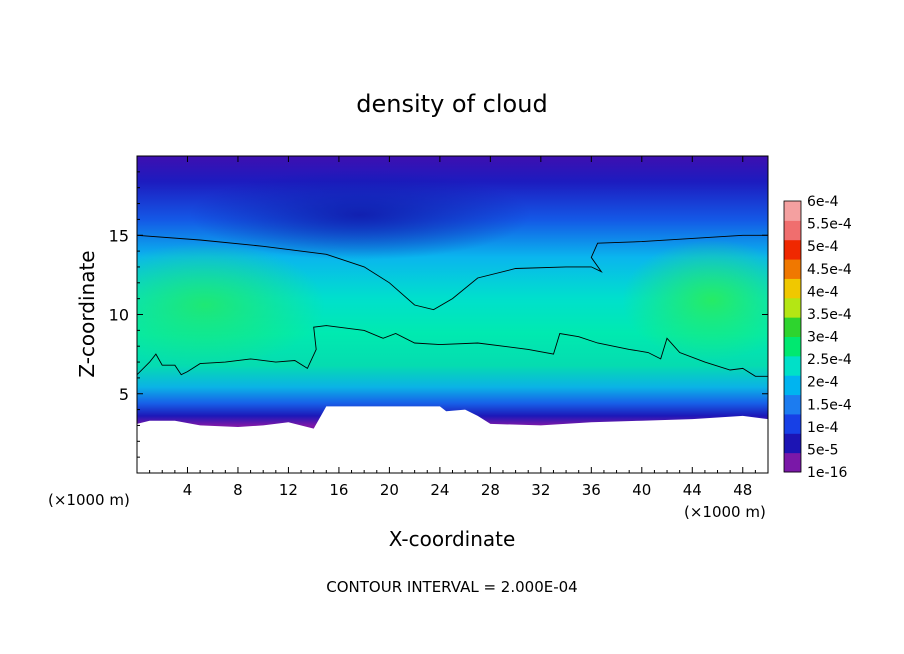 The image size is (904, 654). What do you see at coordinates (823, 383) in the screenshot?
I see `colorbar-label: 2e-4` at bounding box center [823, 383].